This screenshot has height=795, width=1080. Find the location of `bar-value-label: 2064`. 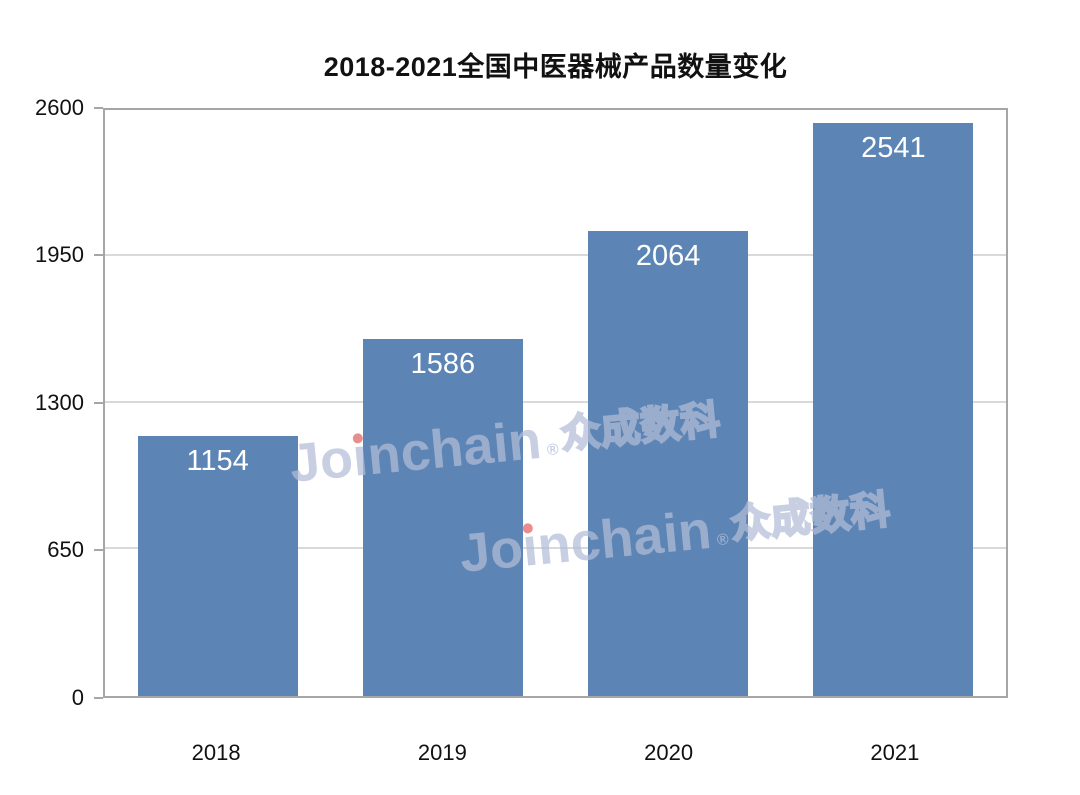

bar-value-label: 2064 is located at coordinates (668, 255).